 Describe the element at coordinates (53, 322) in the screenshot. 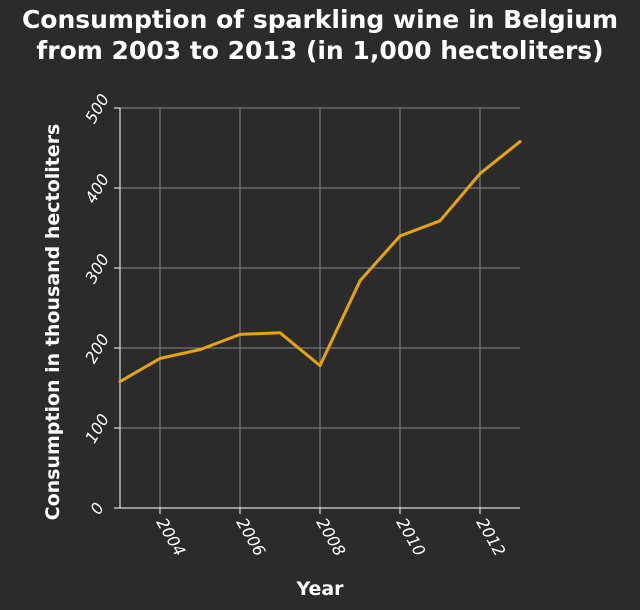

I see `y-axis-label: Consumption in thousand hectoliters` at that location.